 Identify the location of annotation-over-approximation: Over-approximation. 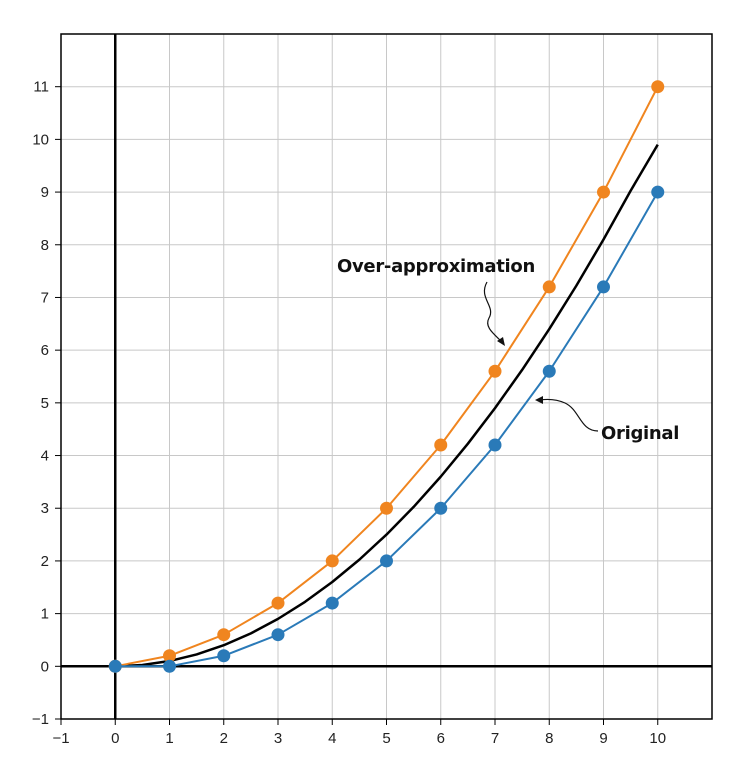
(436, 266).